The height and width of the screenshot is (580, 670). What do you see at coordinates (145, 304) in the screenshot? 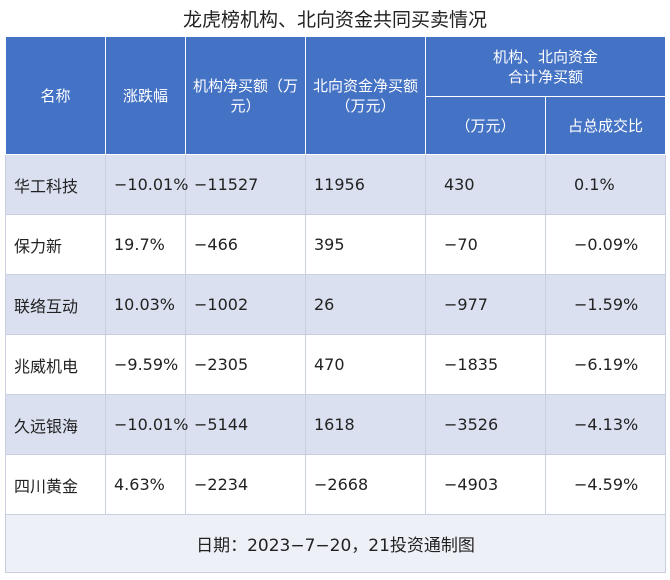
I see `cell-change: 10.03%` at bounding box center [145, 304].